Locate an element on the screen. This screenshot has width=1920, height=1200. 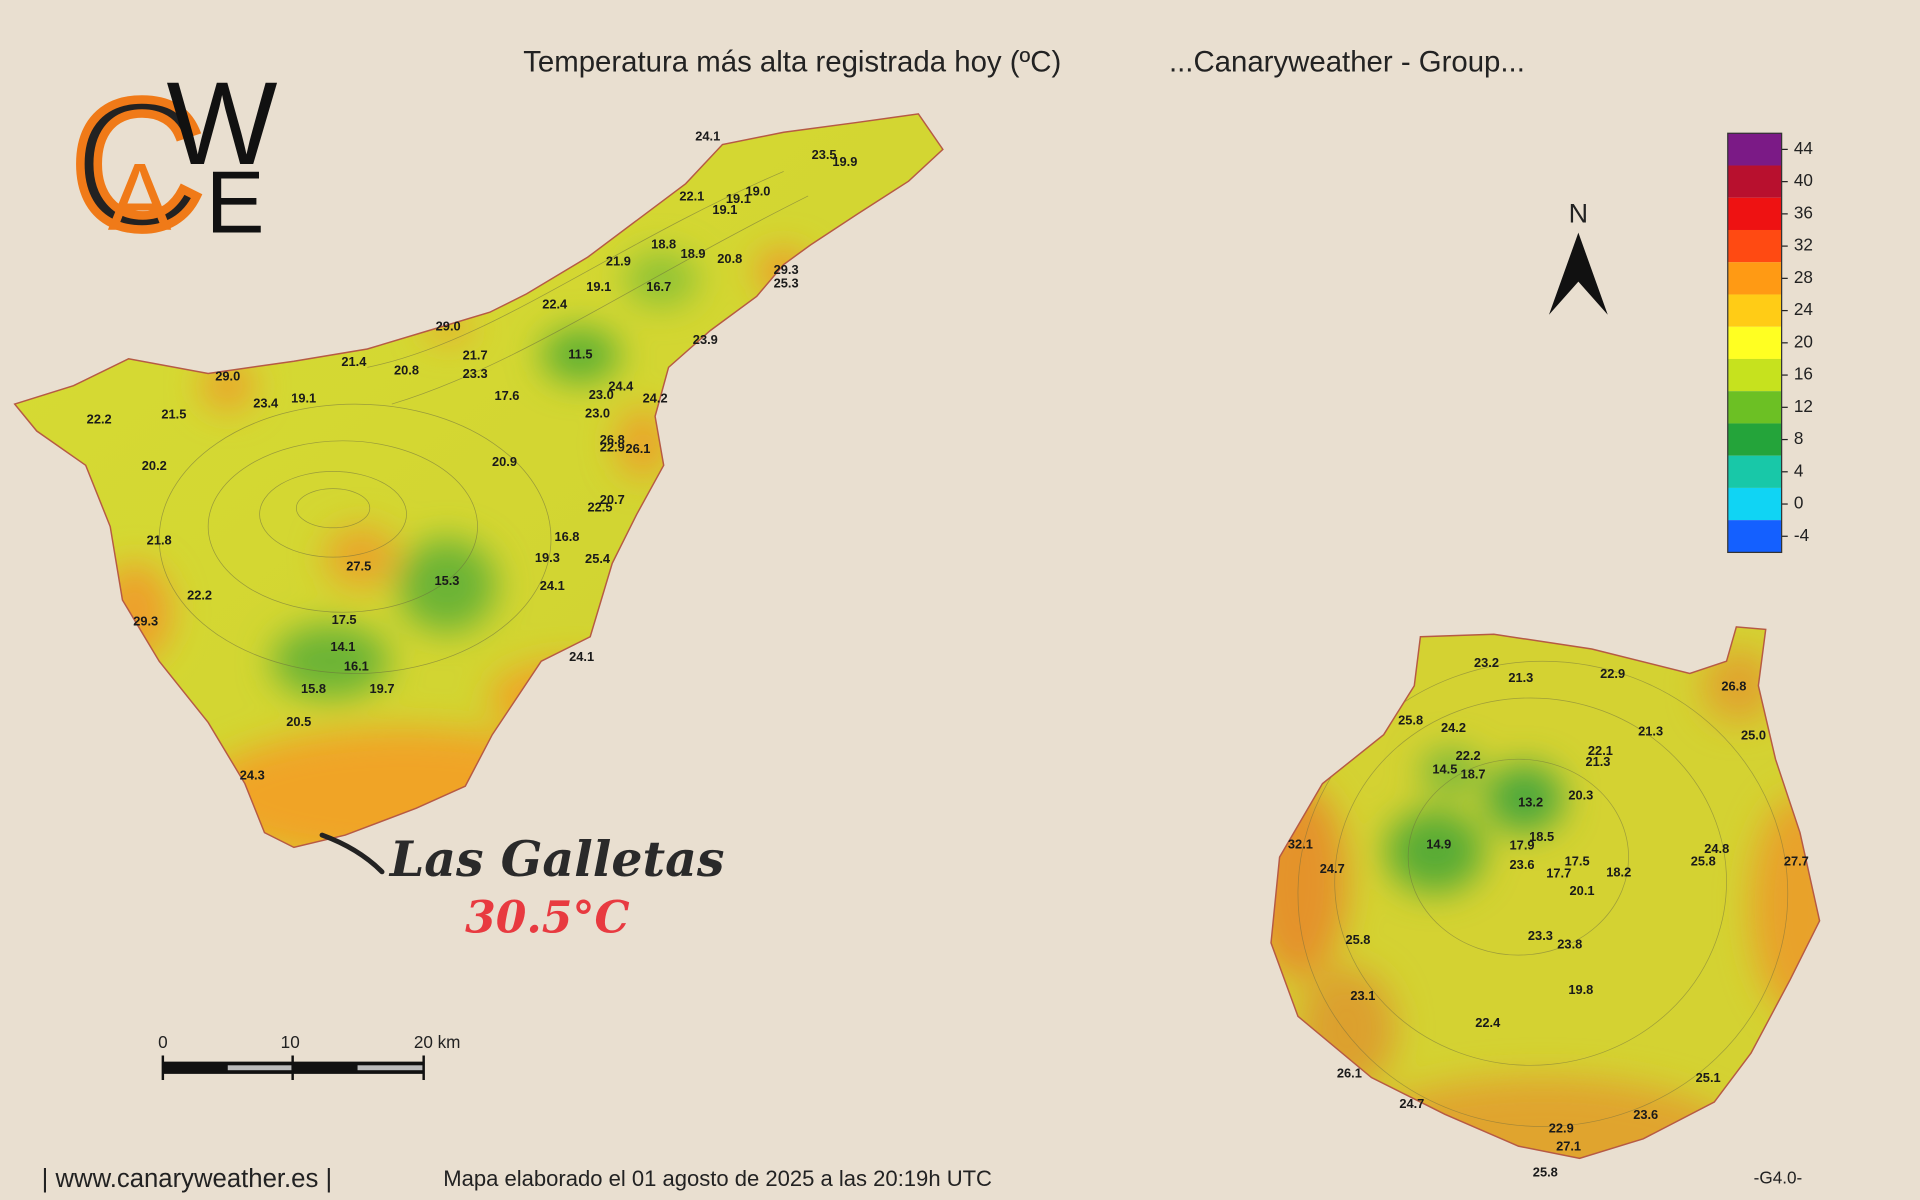
footer-version: -G4.0- is located at coordinates (1778, 1178).